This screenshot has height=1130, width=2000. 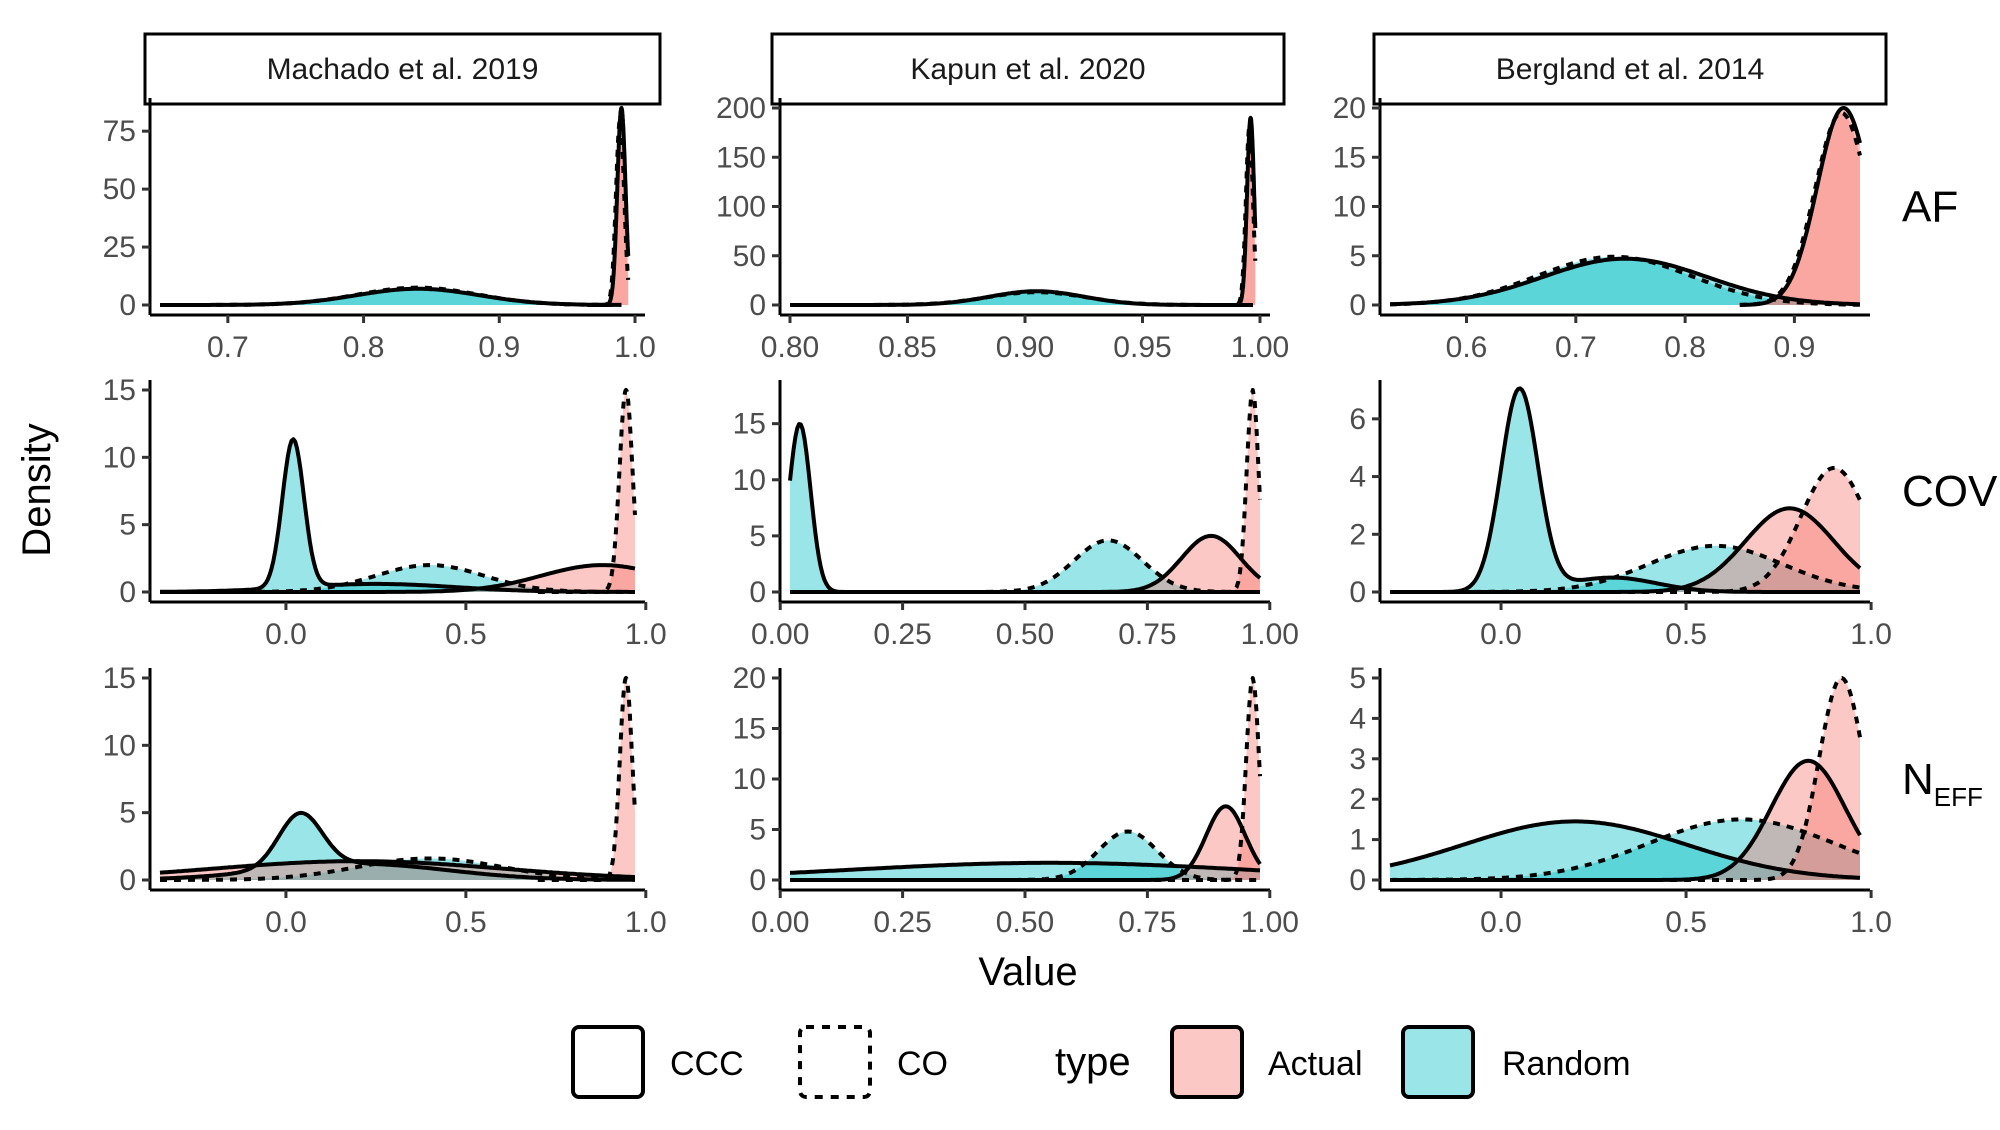 I want to click on y-axis-title: Density, so click(x=37, y=489).